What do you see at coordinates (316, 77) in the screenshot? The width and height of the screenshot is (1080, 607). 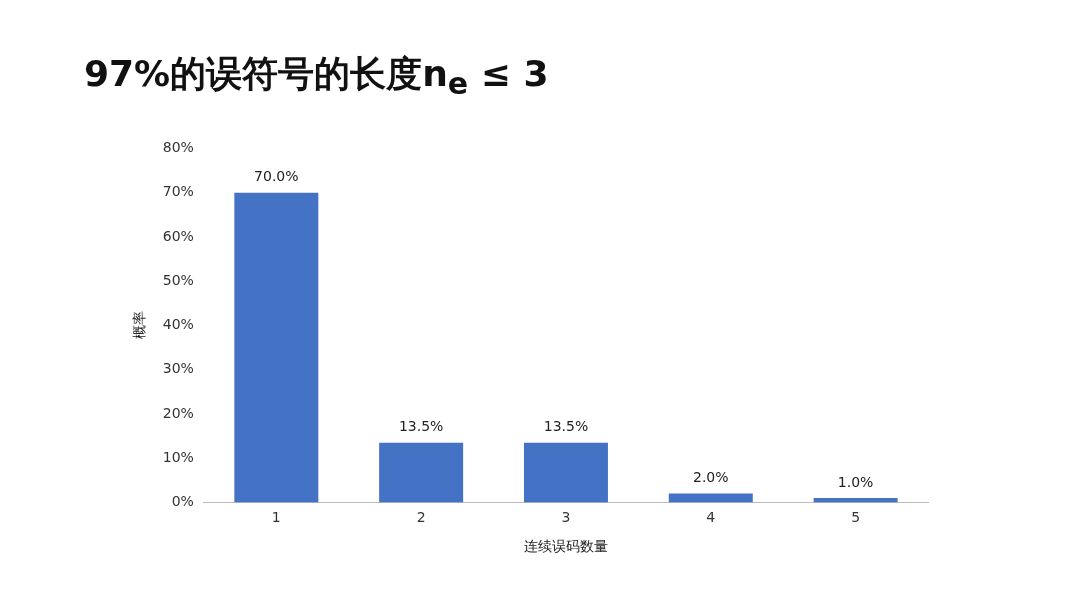 I see `chart-title: 97%的误符号的长度n$_{e}$ ≤ 3` at bounding box center [316, 77].